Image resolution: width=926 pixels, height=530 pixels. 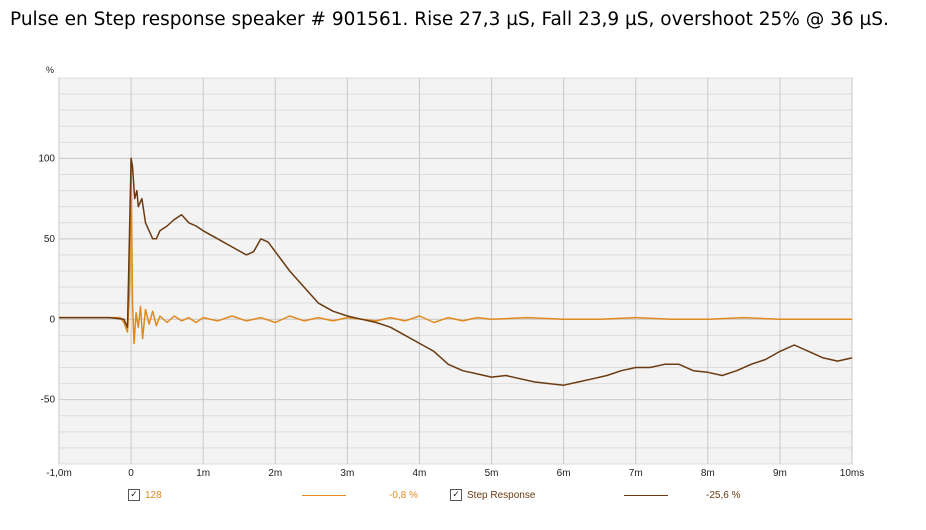 I want to click on x-tick-label: 6m, so click(x=564, y=473).